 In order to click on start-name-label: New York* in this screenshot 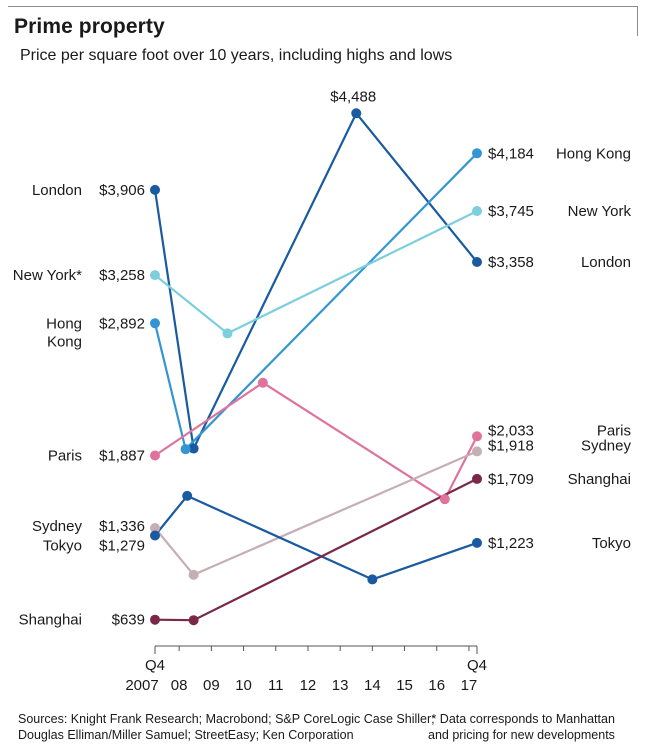, I will do `click(47, 275)`.